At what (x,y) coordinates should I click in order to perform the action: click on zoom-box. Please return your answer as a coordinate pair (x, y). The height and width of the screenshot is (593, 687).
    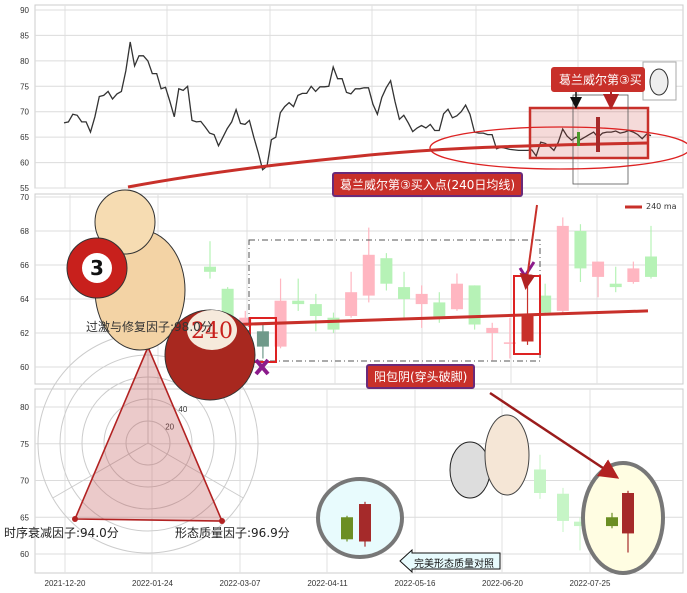
    Looking at the image, I should click on (600, 139).